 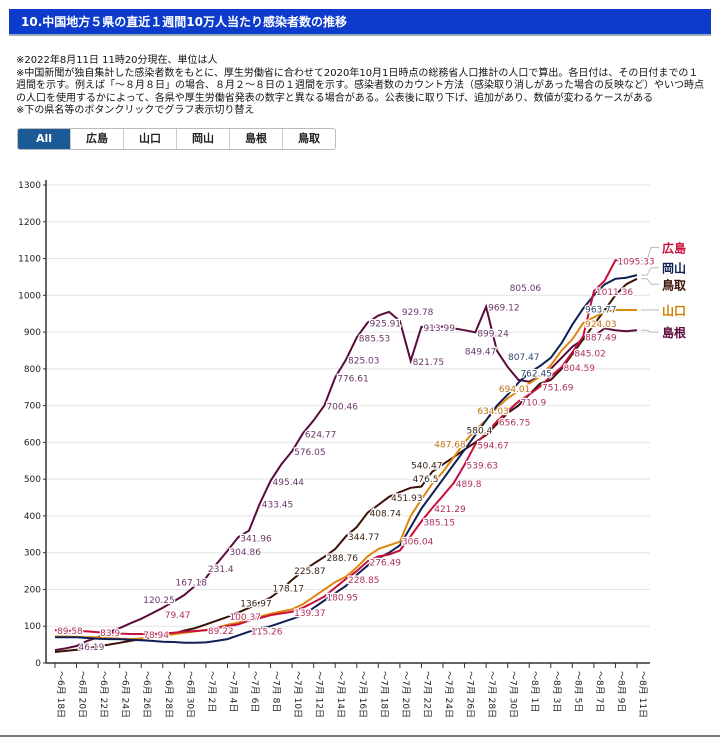 I want to click on data-label: 276.49, so click(x=386, y=563).